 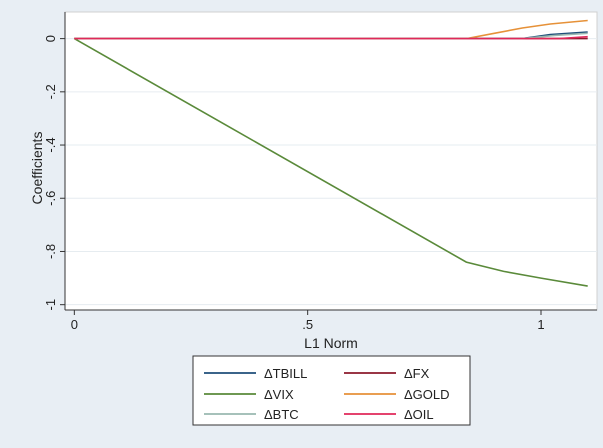 What do you see at coordinates (50, 91) in the screenshot?
I see `y-tick-label-1: -.2` at bounding box center [50, 91].